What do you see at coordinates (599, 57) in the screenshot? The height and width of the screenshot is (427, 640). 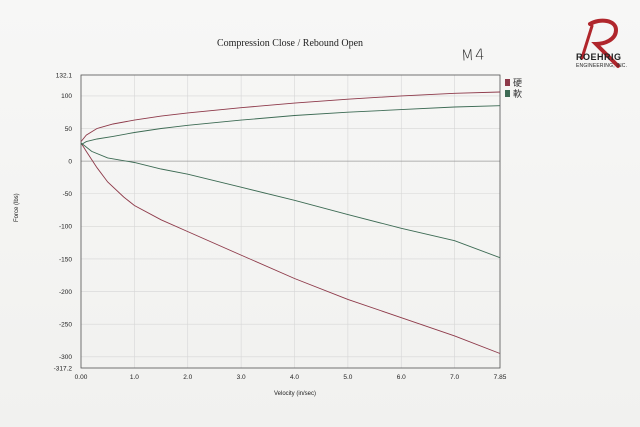 I see `brand-name: ROEHRIG` at bounding box center [599, 57].